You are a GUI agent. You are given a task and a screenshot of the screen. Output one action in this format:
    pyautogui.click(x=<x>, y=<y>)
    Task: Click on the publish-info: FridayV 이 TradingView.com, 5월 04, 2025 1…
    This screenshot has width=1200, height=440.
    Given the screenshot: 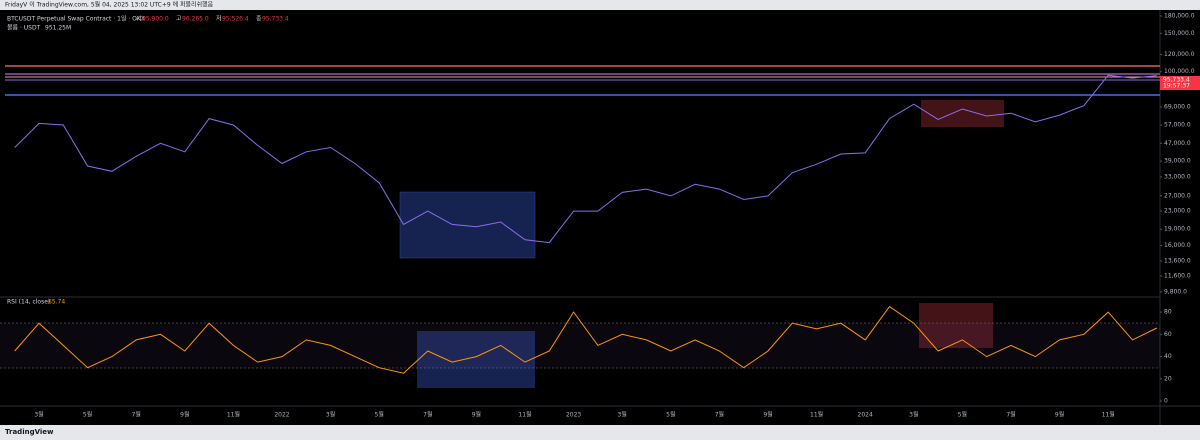 What is the action you would take?
    pyautogui.click(x=109, y=5)
    